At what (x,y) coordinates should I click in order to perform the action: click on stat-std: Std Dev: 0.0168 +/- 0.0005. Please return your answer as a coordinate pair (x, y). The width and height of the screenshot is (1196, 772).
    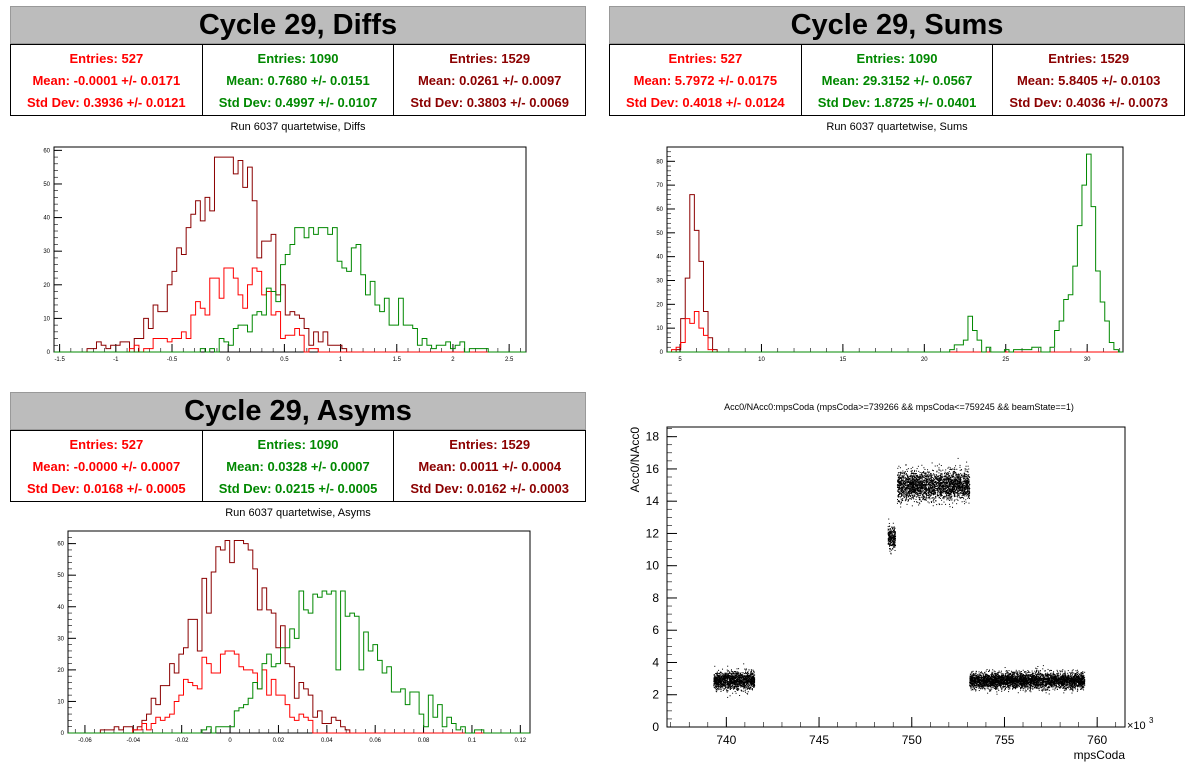
    Looking at the image, I should click on (106, 488).